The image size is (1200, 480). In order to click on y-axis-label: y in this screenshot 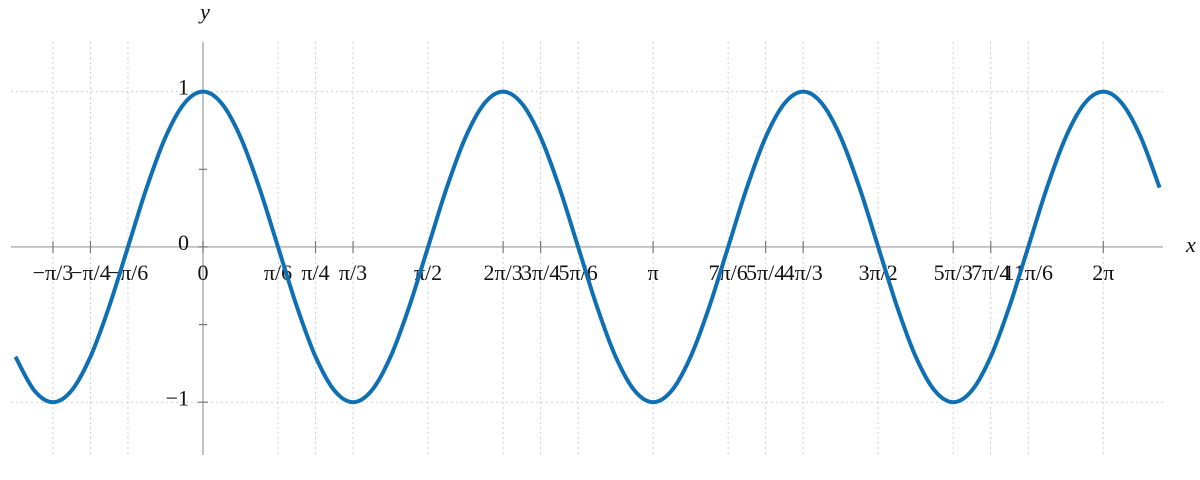, I will do `click(204, 12)`.